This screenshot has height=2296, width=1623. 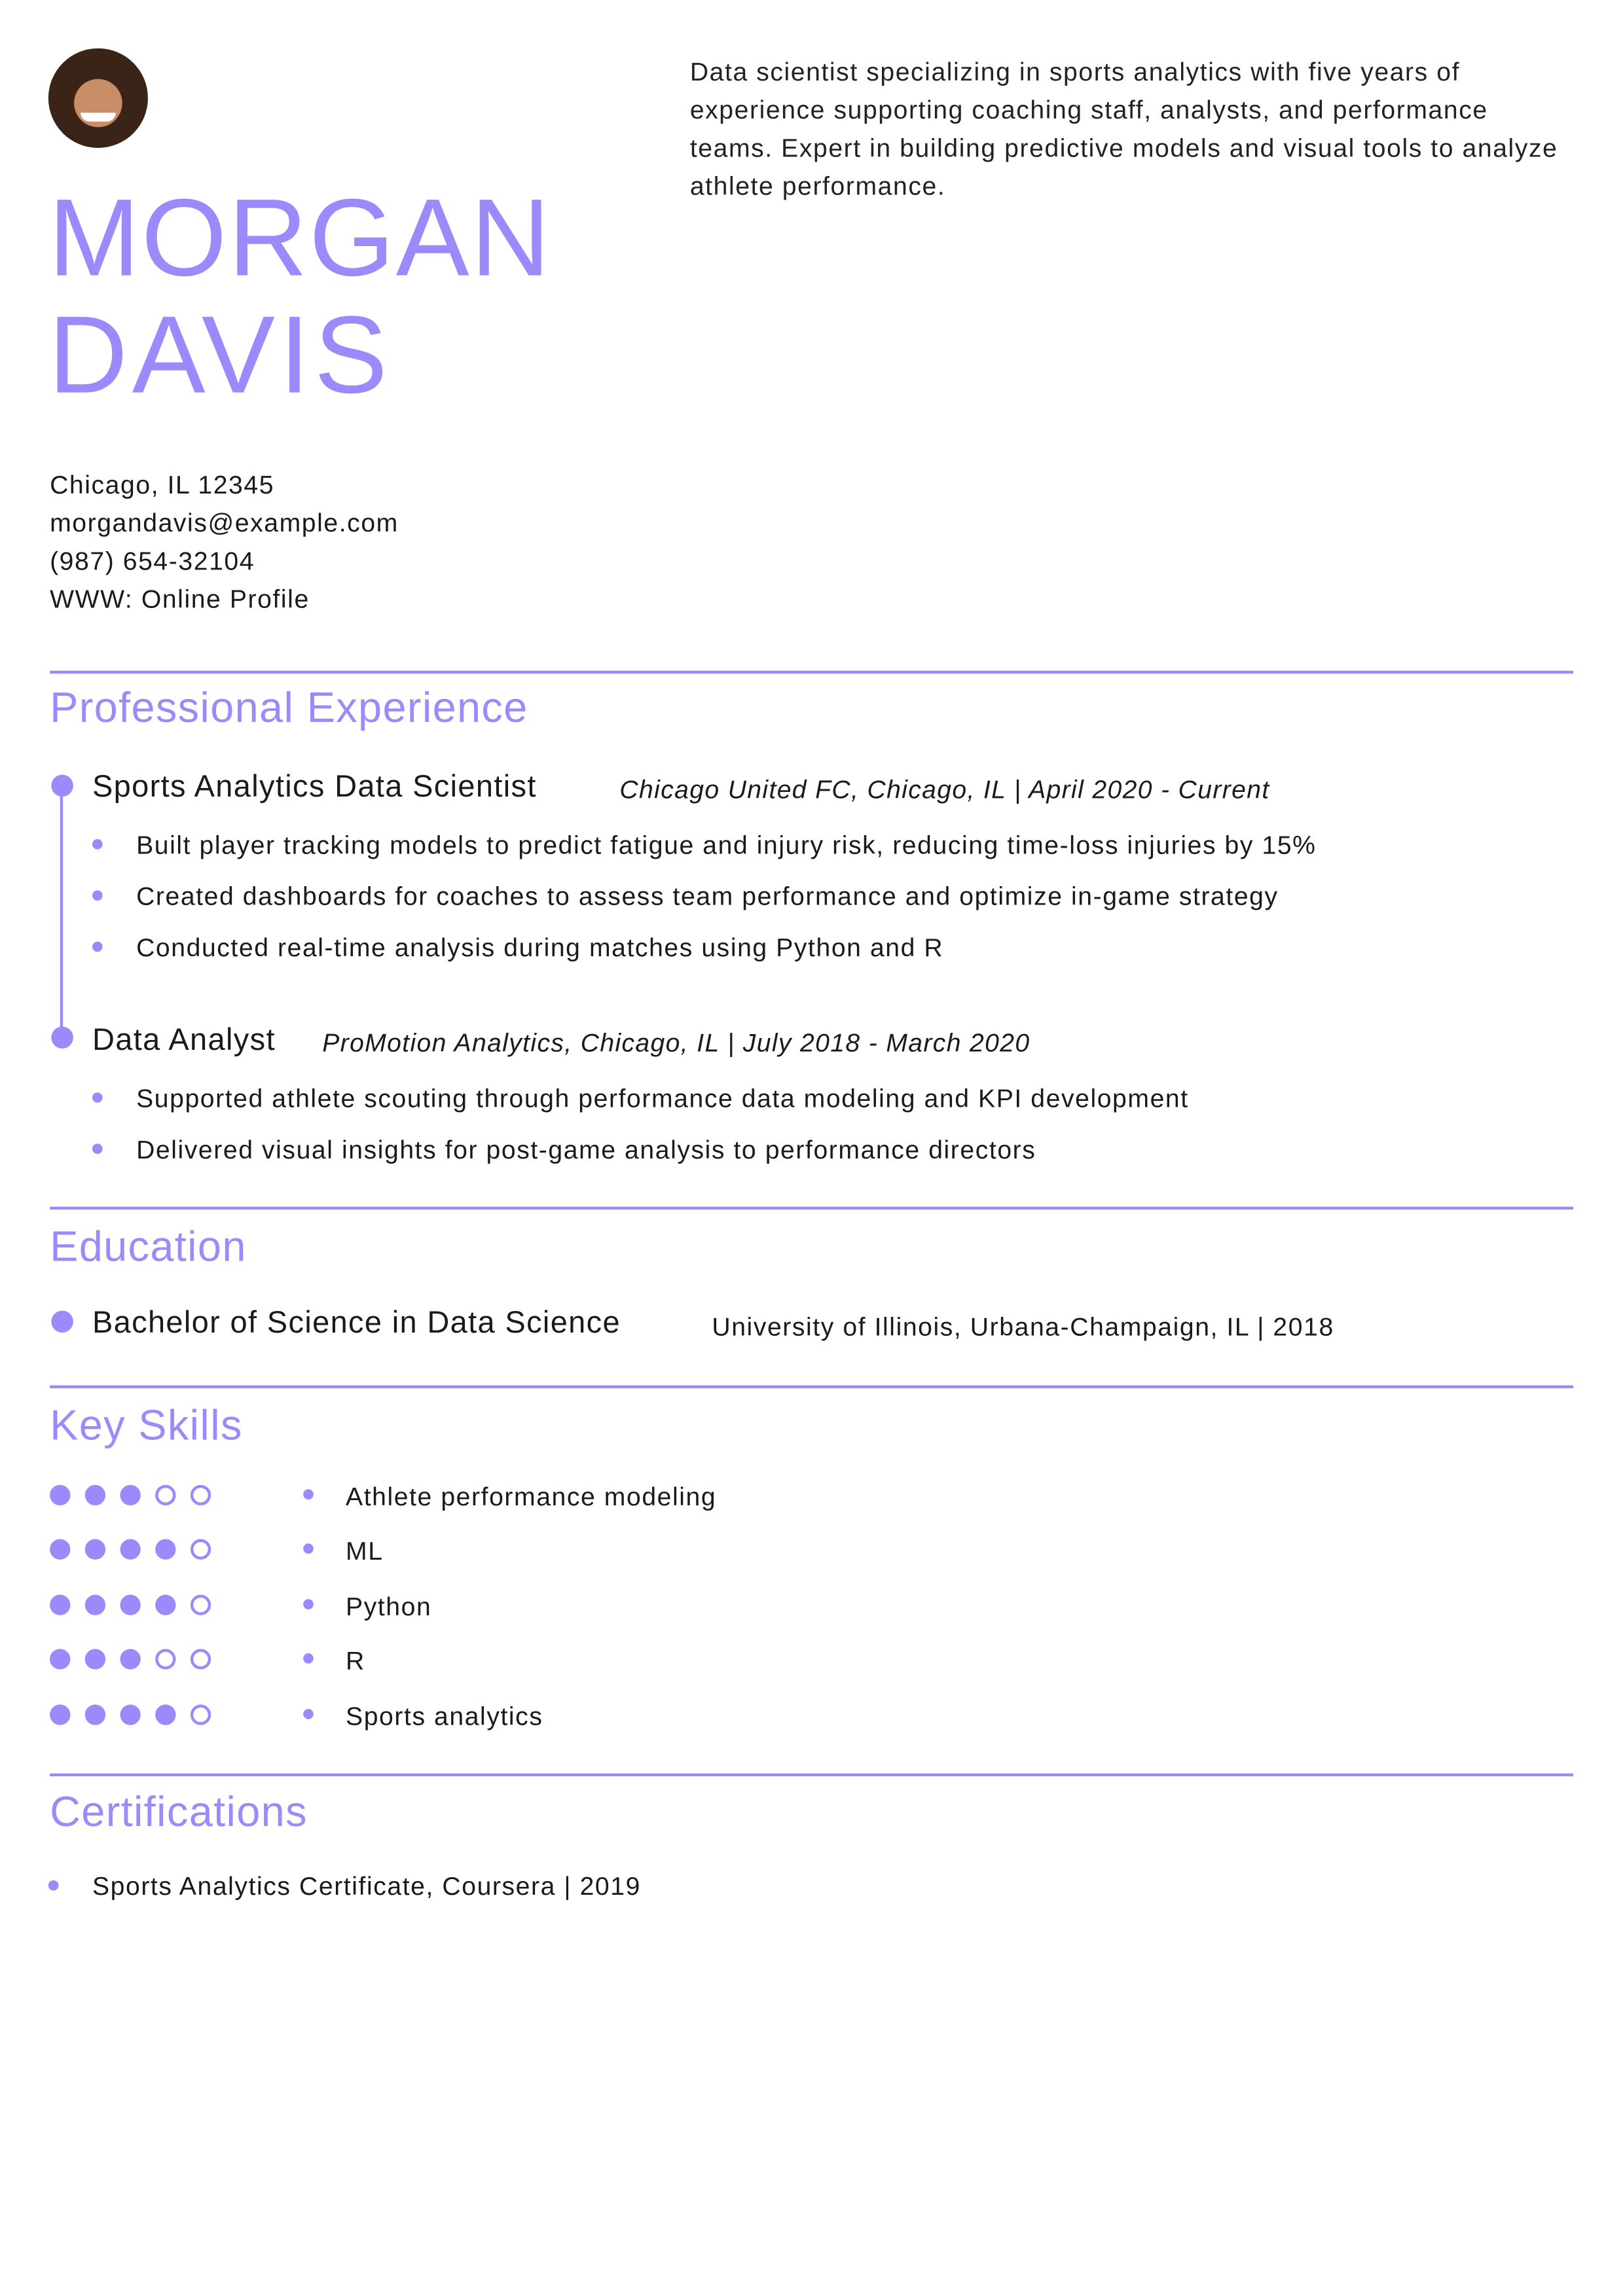 I want to click on skill-name: Python, so click(x=389, y=1607).